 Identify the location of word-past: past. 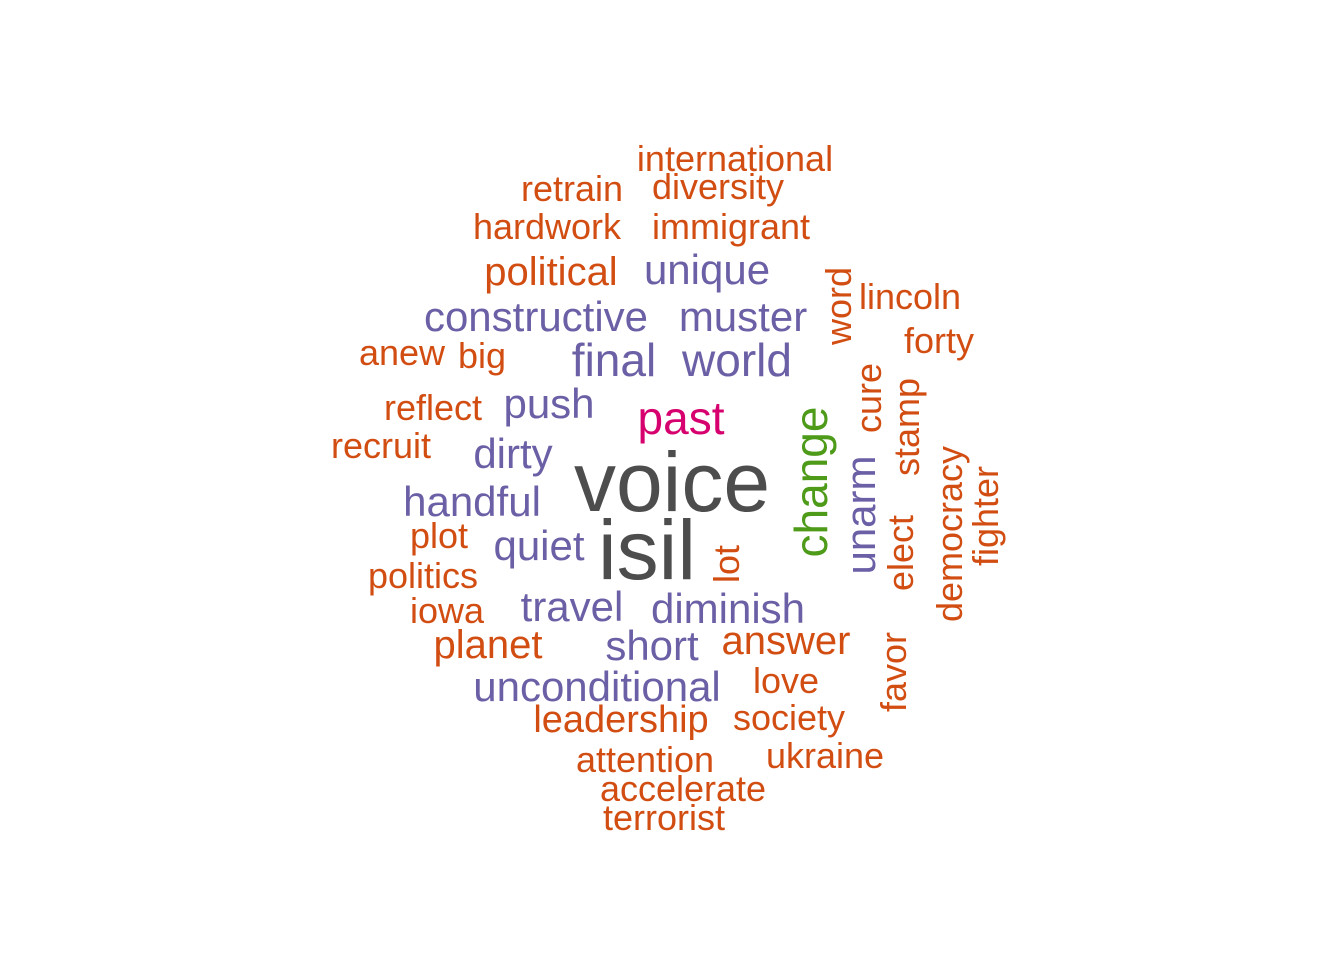
(681, 418).